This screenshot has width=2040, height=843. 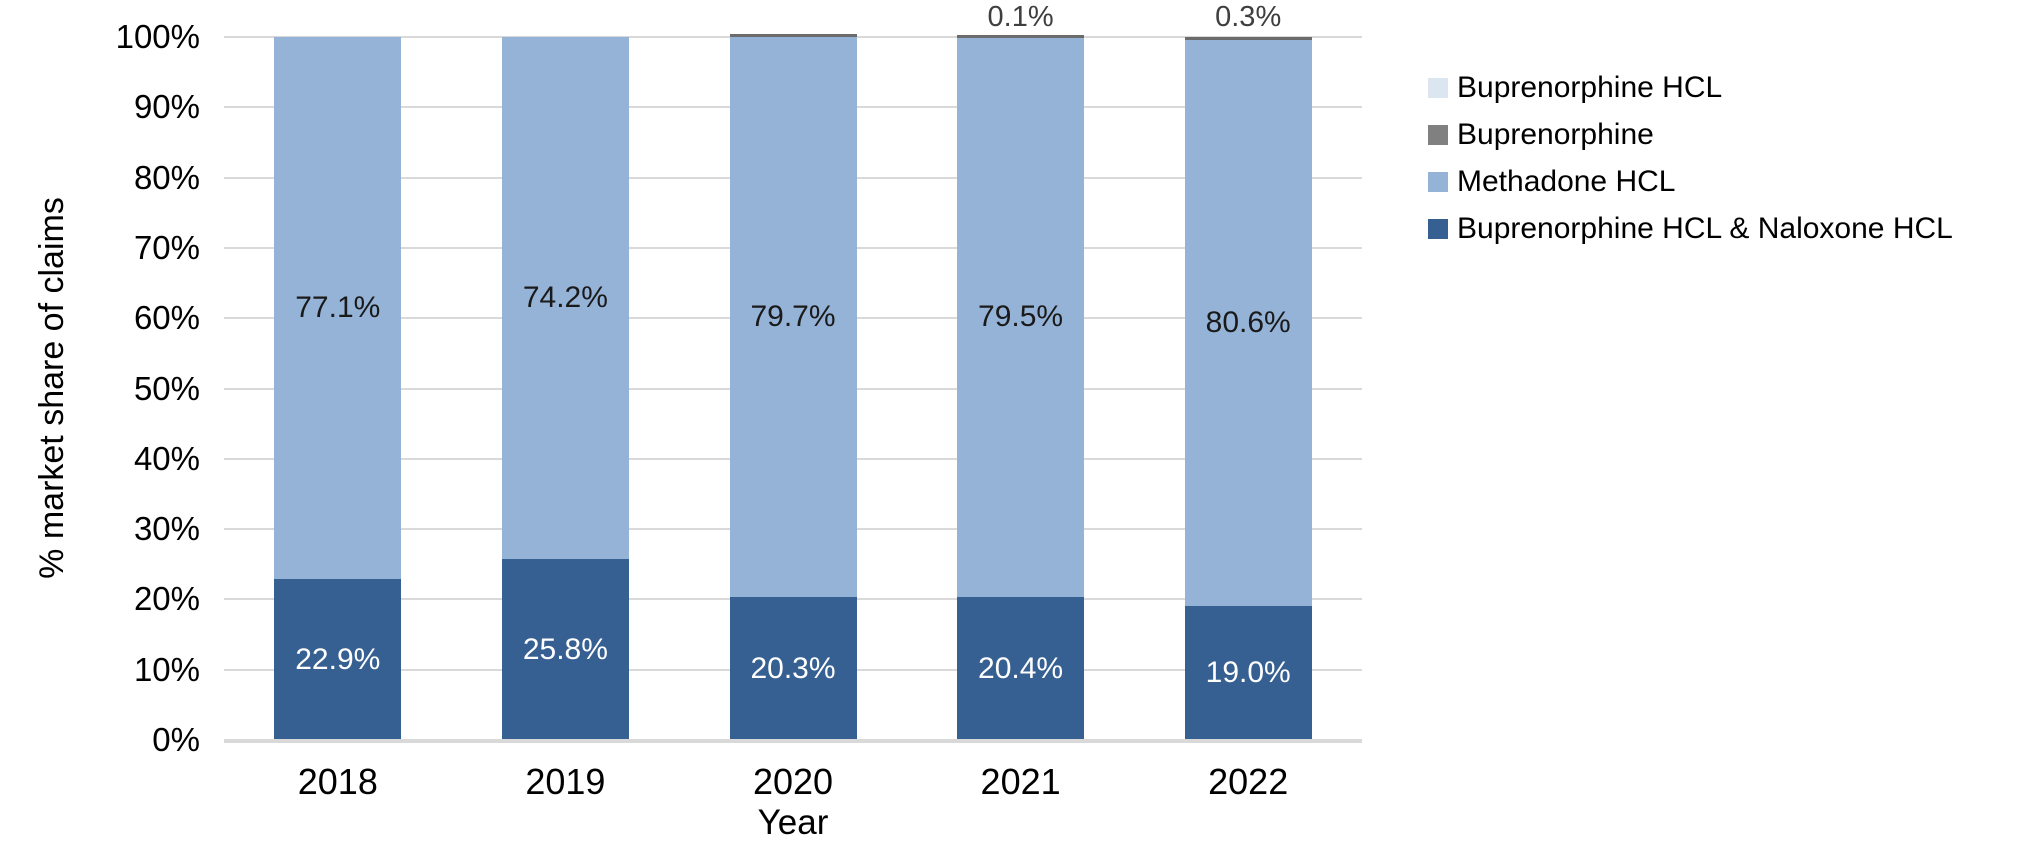 I want to click on y-tick-label-0%: 0%, so click(x=176, y=739).